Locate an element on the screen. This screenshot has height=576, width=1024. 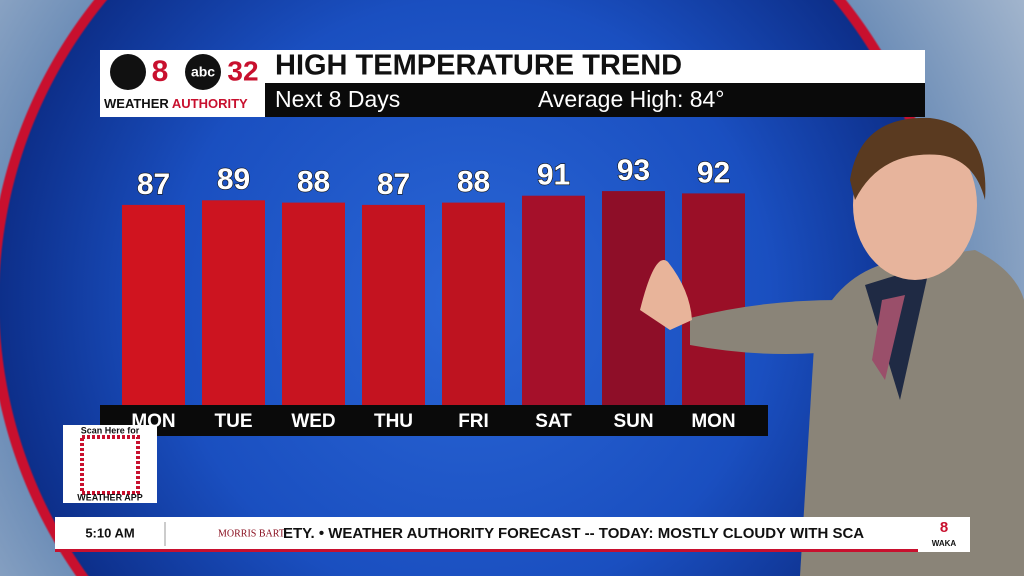
x-tick-label: TUE is located at coordinates (234, 421).